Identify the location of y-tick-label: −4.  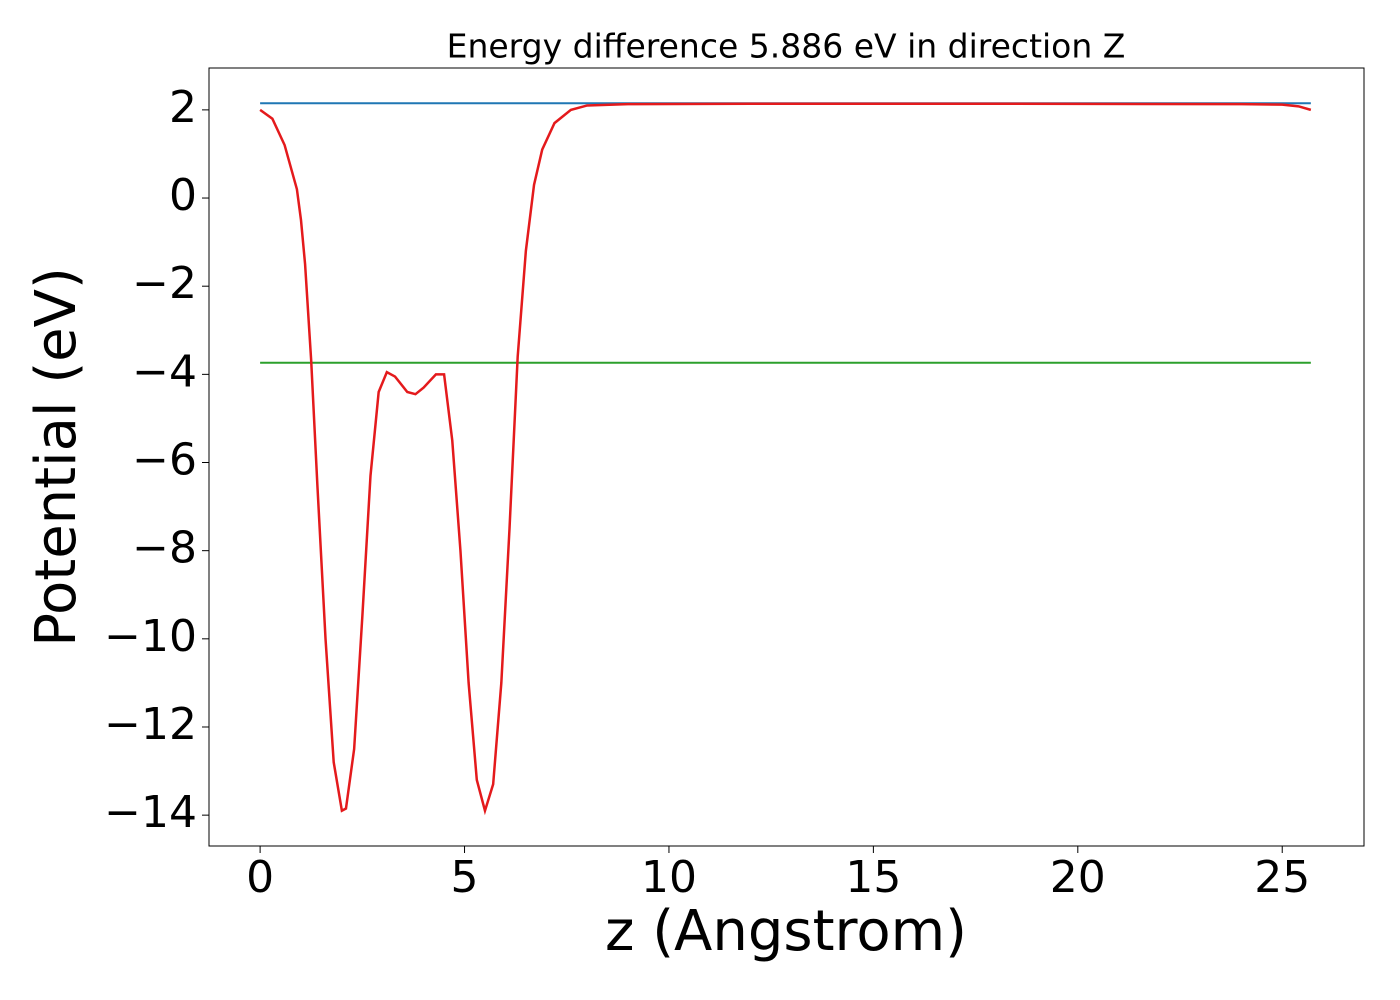
(164, 371).